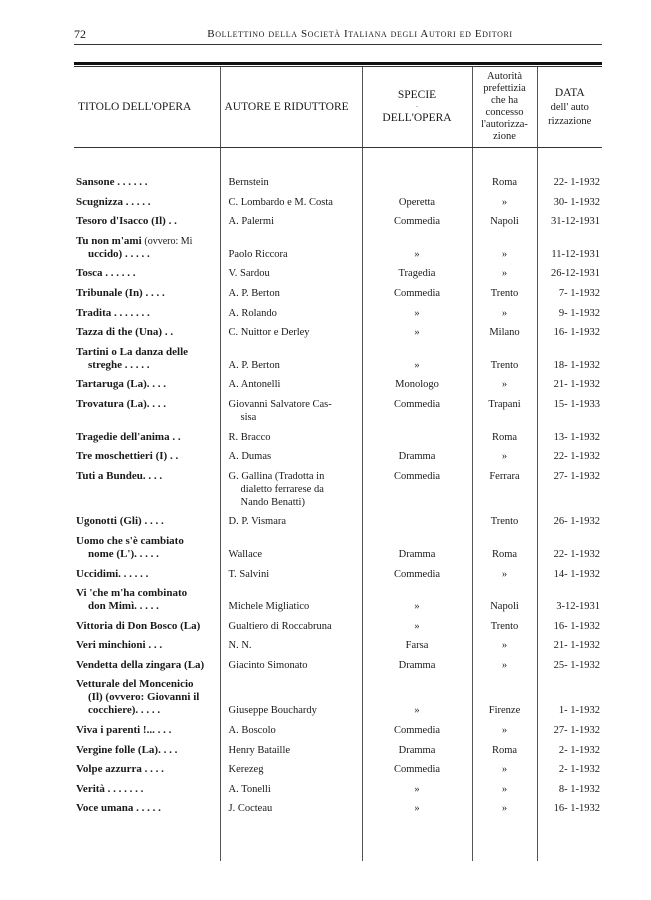 Image resolution: width=651 pixels, height=900 pixels. Describe the element at coordinates (106, 273) in the screenshot. I see `title-line: Tosca . . . . . .` at that location.